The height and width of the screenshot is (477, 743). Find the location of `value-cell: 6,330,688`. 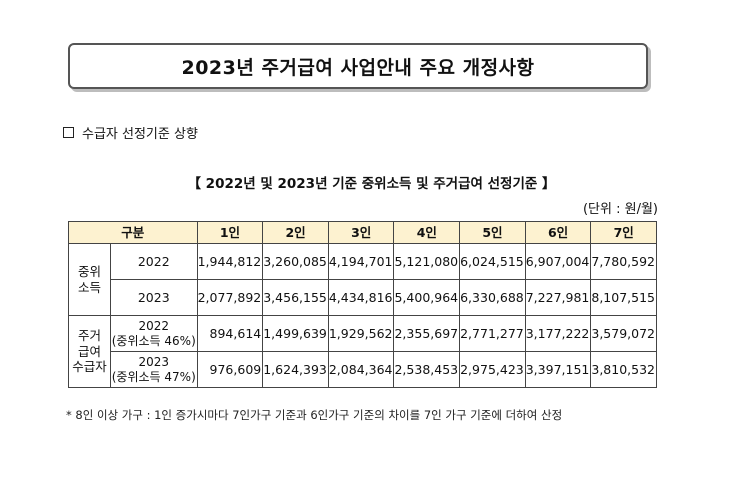

value-cell: 6,330,688 is located at coordinates (492, 297).